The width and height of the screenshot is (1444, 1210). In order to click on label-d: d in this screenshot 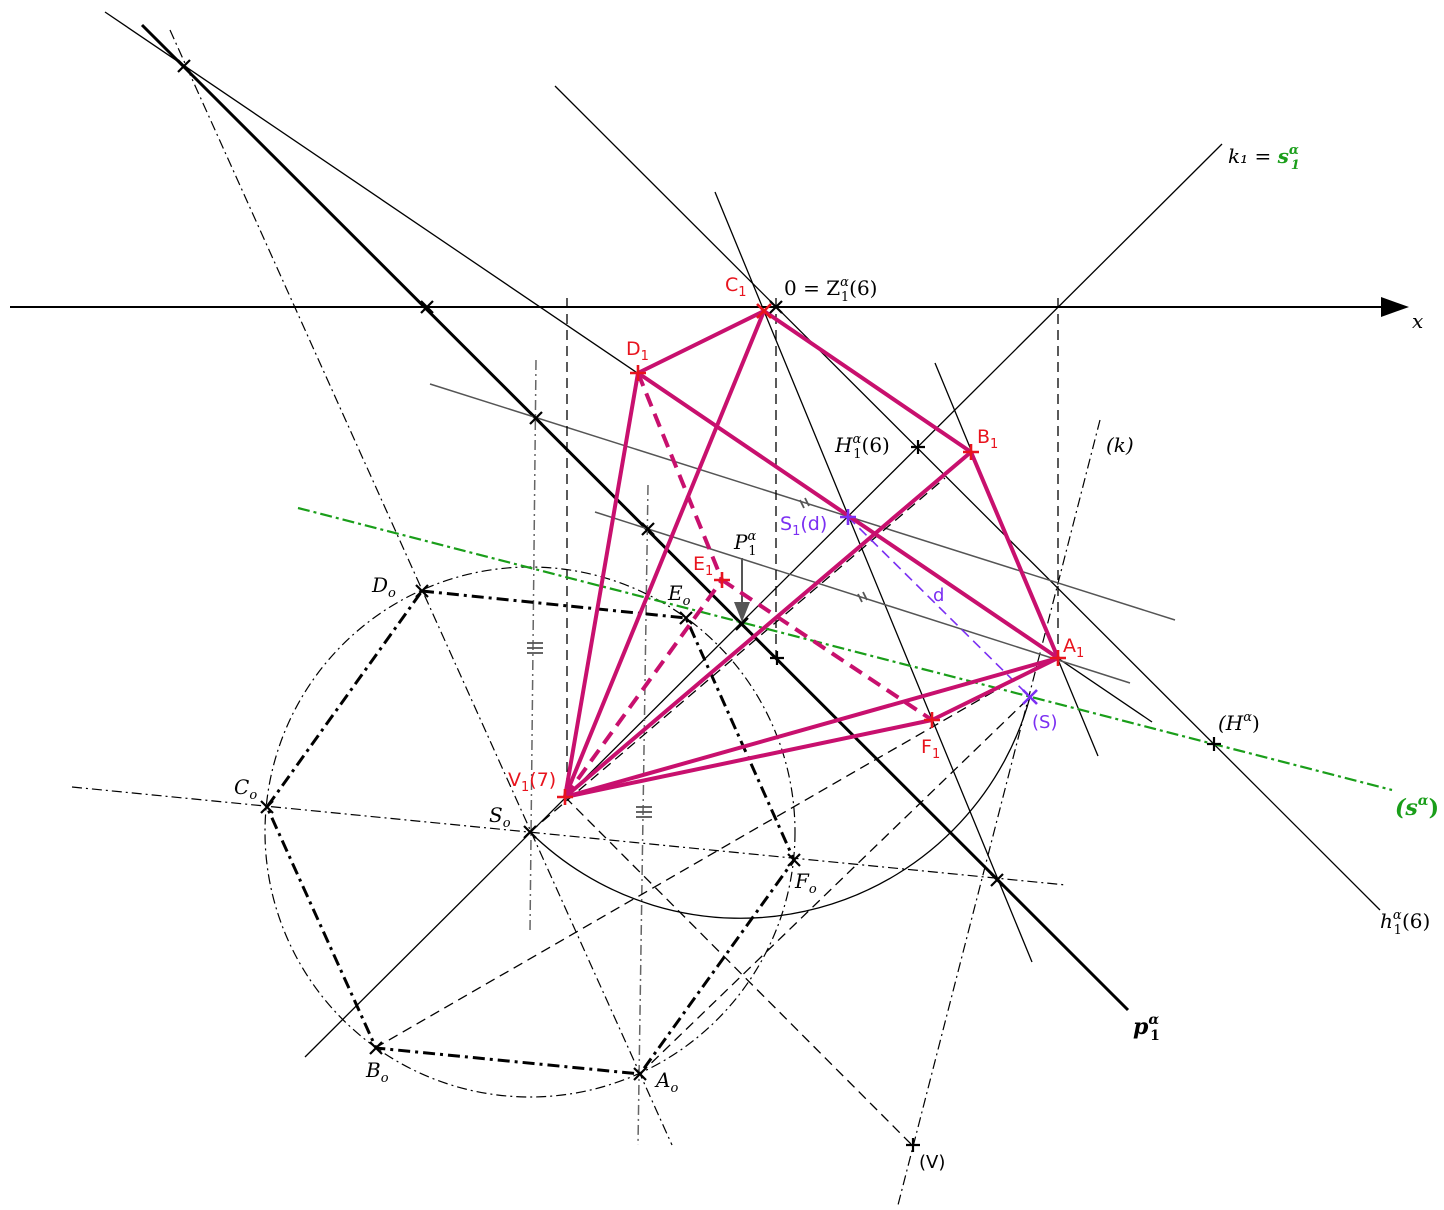, I will do `click(938, 595)`.